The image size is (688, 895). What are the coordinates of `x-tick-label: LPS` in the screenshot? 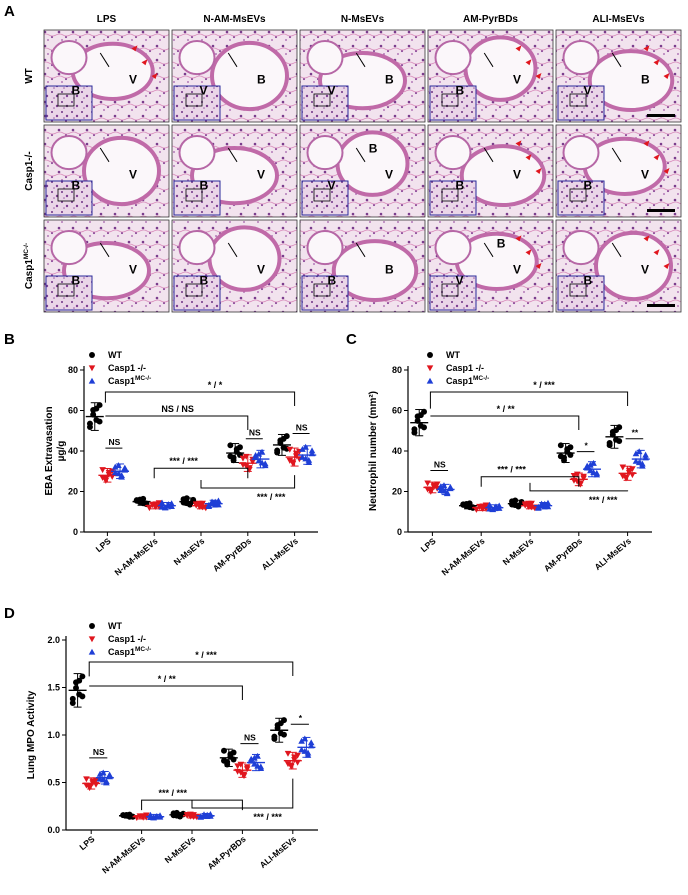 It's located at (103, 545).